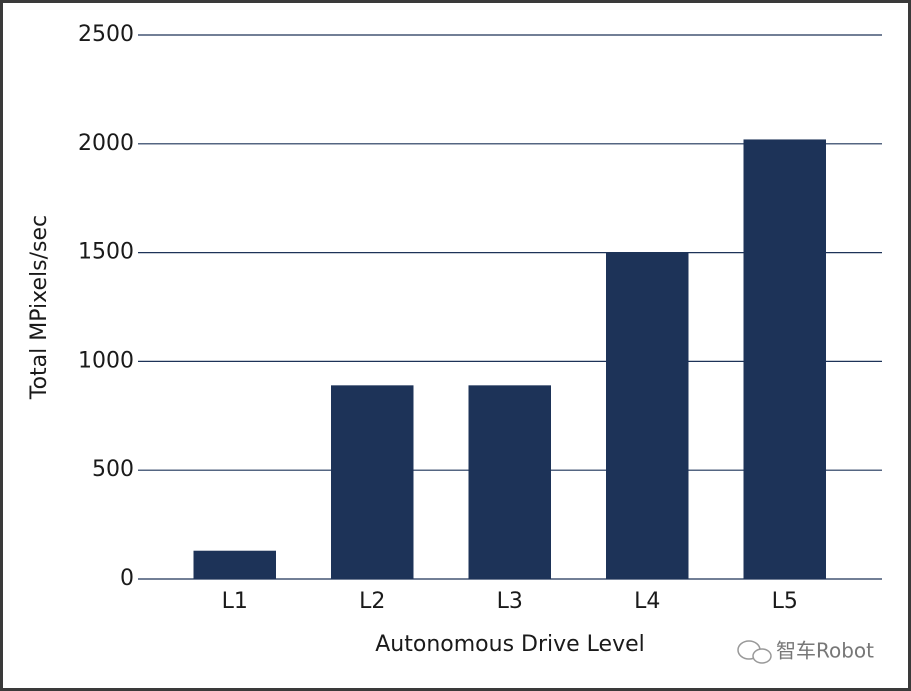  I want to click on x-tick-label: L2, so click(372, 601).